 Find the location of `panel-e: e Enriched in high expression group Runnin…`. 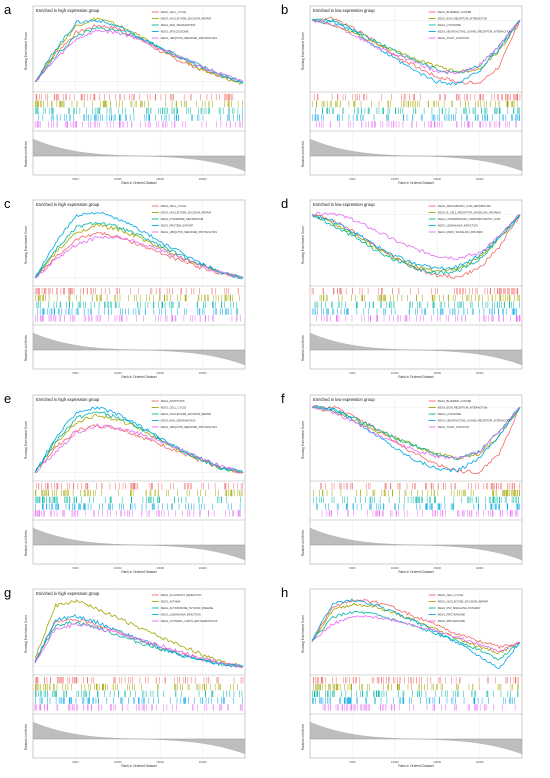

panel-e: e Enriched in high expression group Runnin… is located at coordinates (125, 482).